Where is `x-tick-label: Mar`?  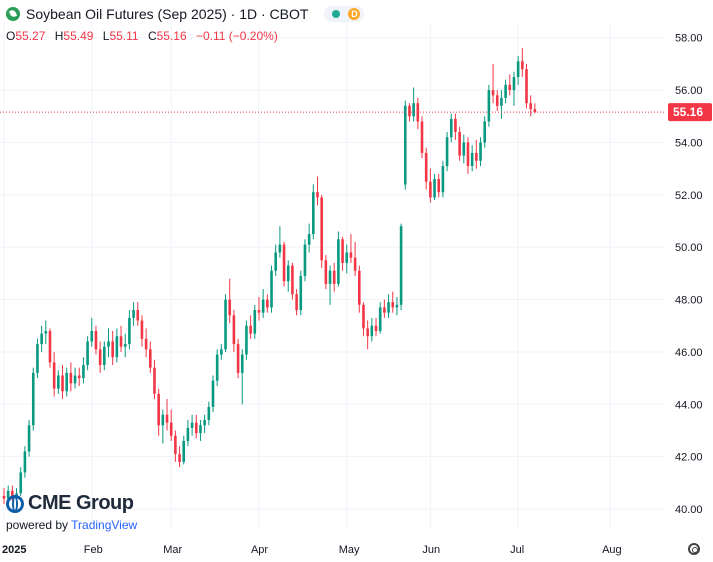
x-tick-label: Mar is located at coordinates (172, 550).